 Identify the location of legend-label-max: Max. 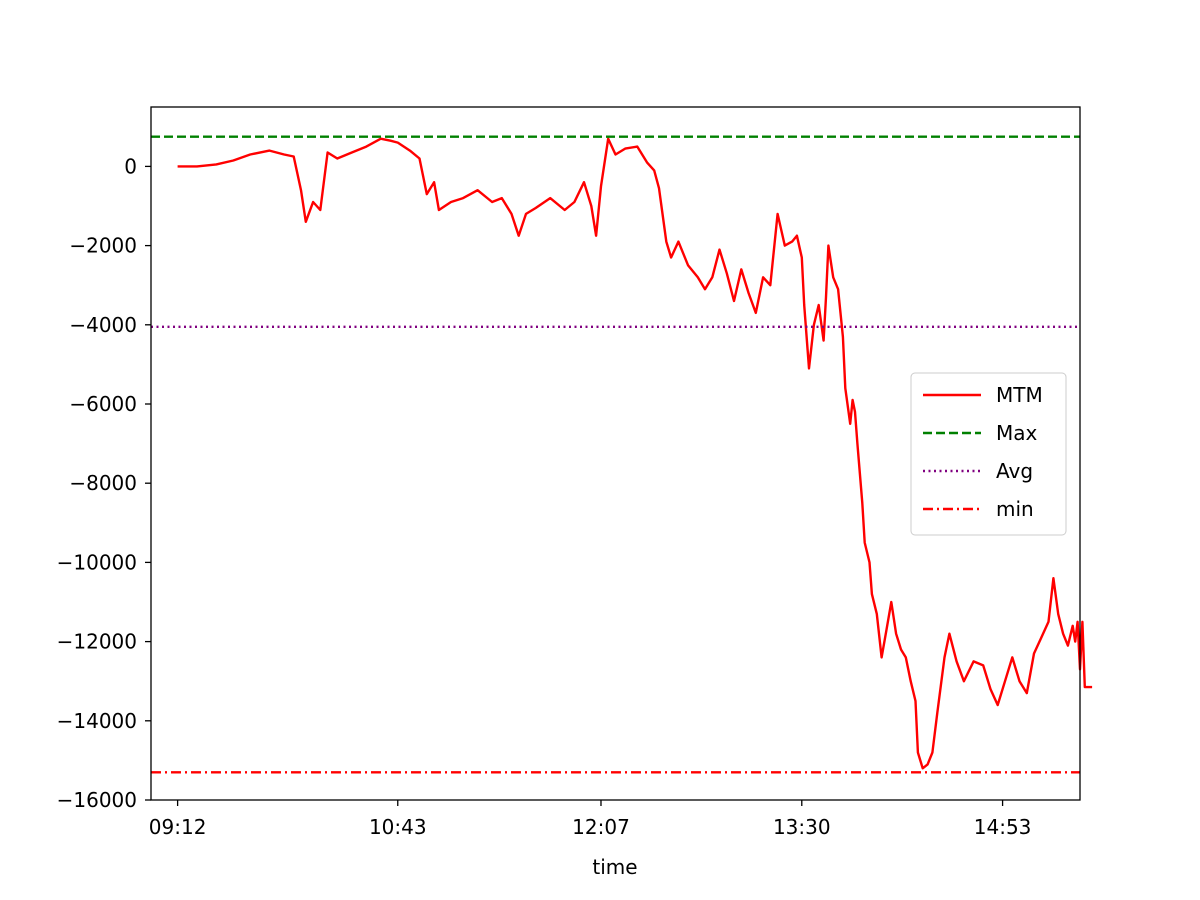
(1017, 433).